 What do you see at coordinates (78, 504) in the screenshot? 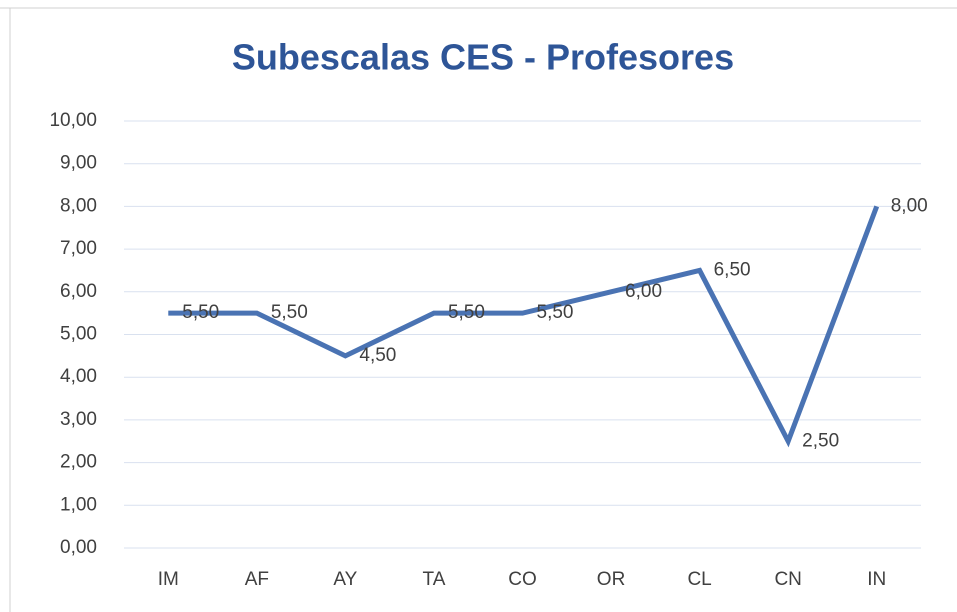
I see `y-tick-label: 1,00` at bounding box center [78, 504].